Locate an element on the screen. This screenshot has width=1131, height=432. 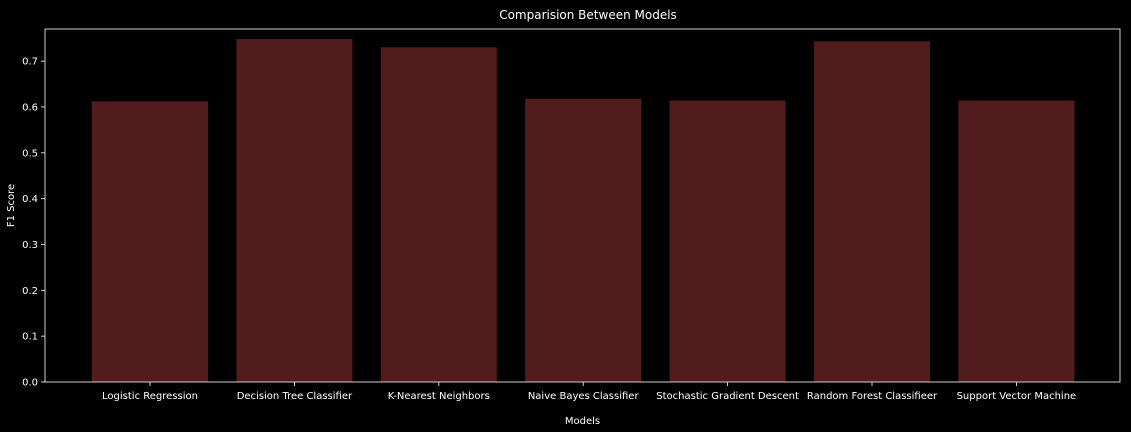
y-tick-label: 0.5 is located at coordinates (30, 153).